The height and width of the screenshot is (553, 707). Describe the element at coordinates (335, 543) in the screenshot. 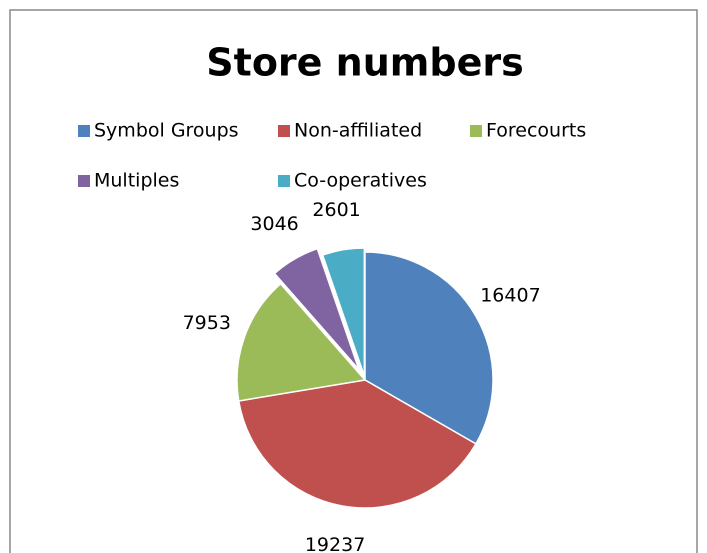

I see `data-label: 19237` at that location.